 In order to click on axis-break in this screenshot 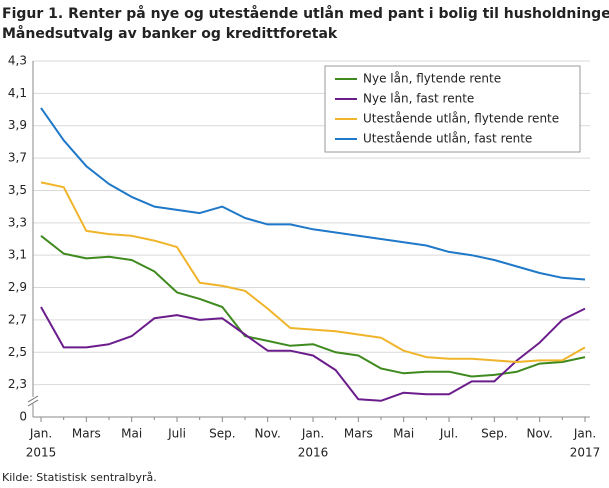, I will do `click(33, 401)`.